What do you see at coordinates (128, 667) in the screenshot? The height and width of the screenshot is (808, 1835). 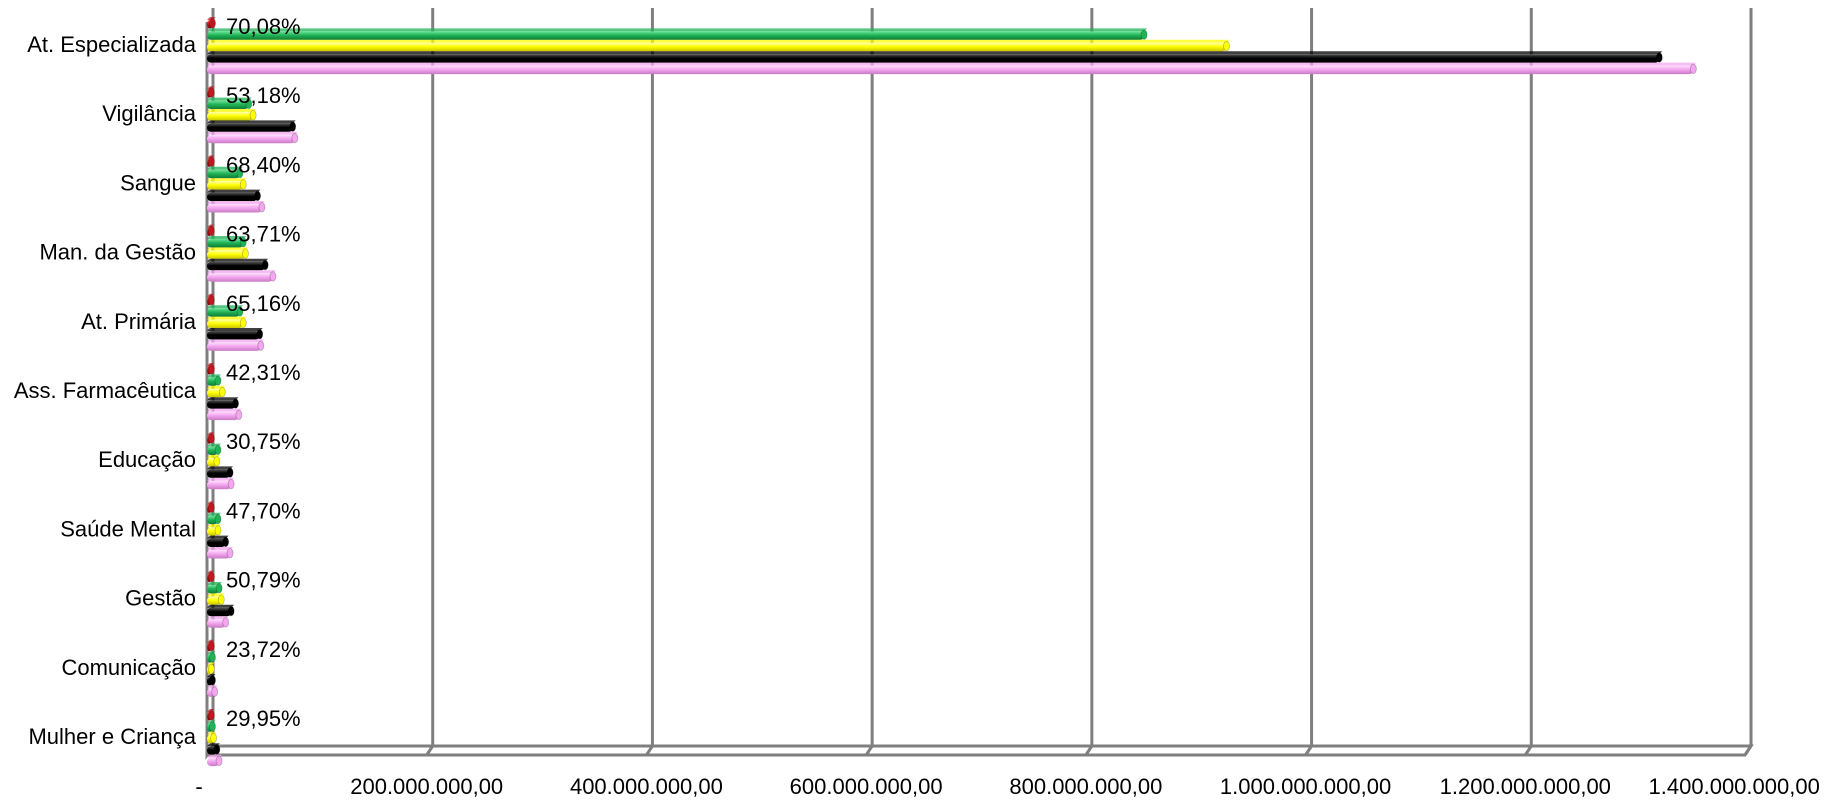 I see `category-label: Comunicação` at bounding box center [128, 667].